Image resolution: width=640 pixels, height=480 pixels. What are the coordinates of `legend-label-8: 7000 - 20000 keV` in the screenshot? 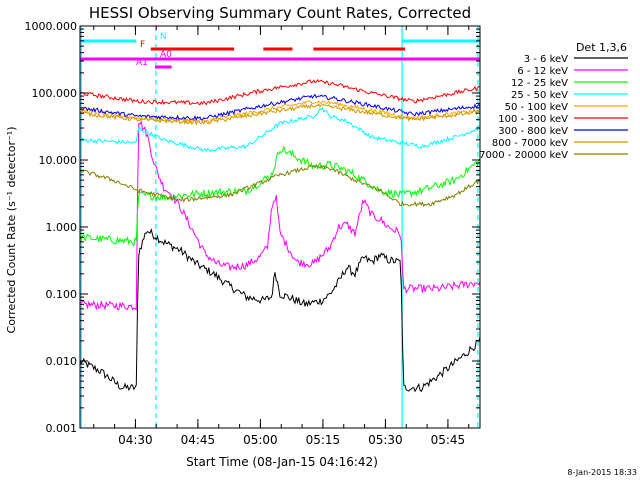 It's located at (523, 155).